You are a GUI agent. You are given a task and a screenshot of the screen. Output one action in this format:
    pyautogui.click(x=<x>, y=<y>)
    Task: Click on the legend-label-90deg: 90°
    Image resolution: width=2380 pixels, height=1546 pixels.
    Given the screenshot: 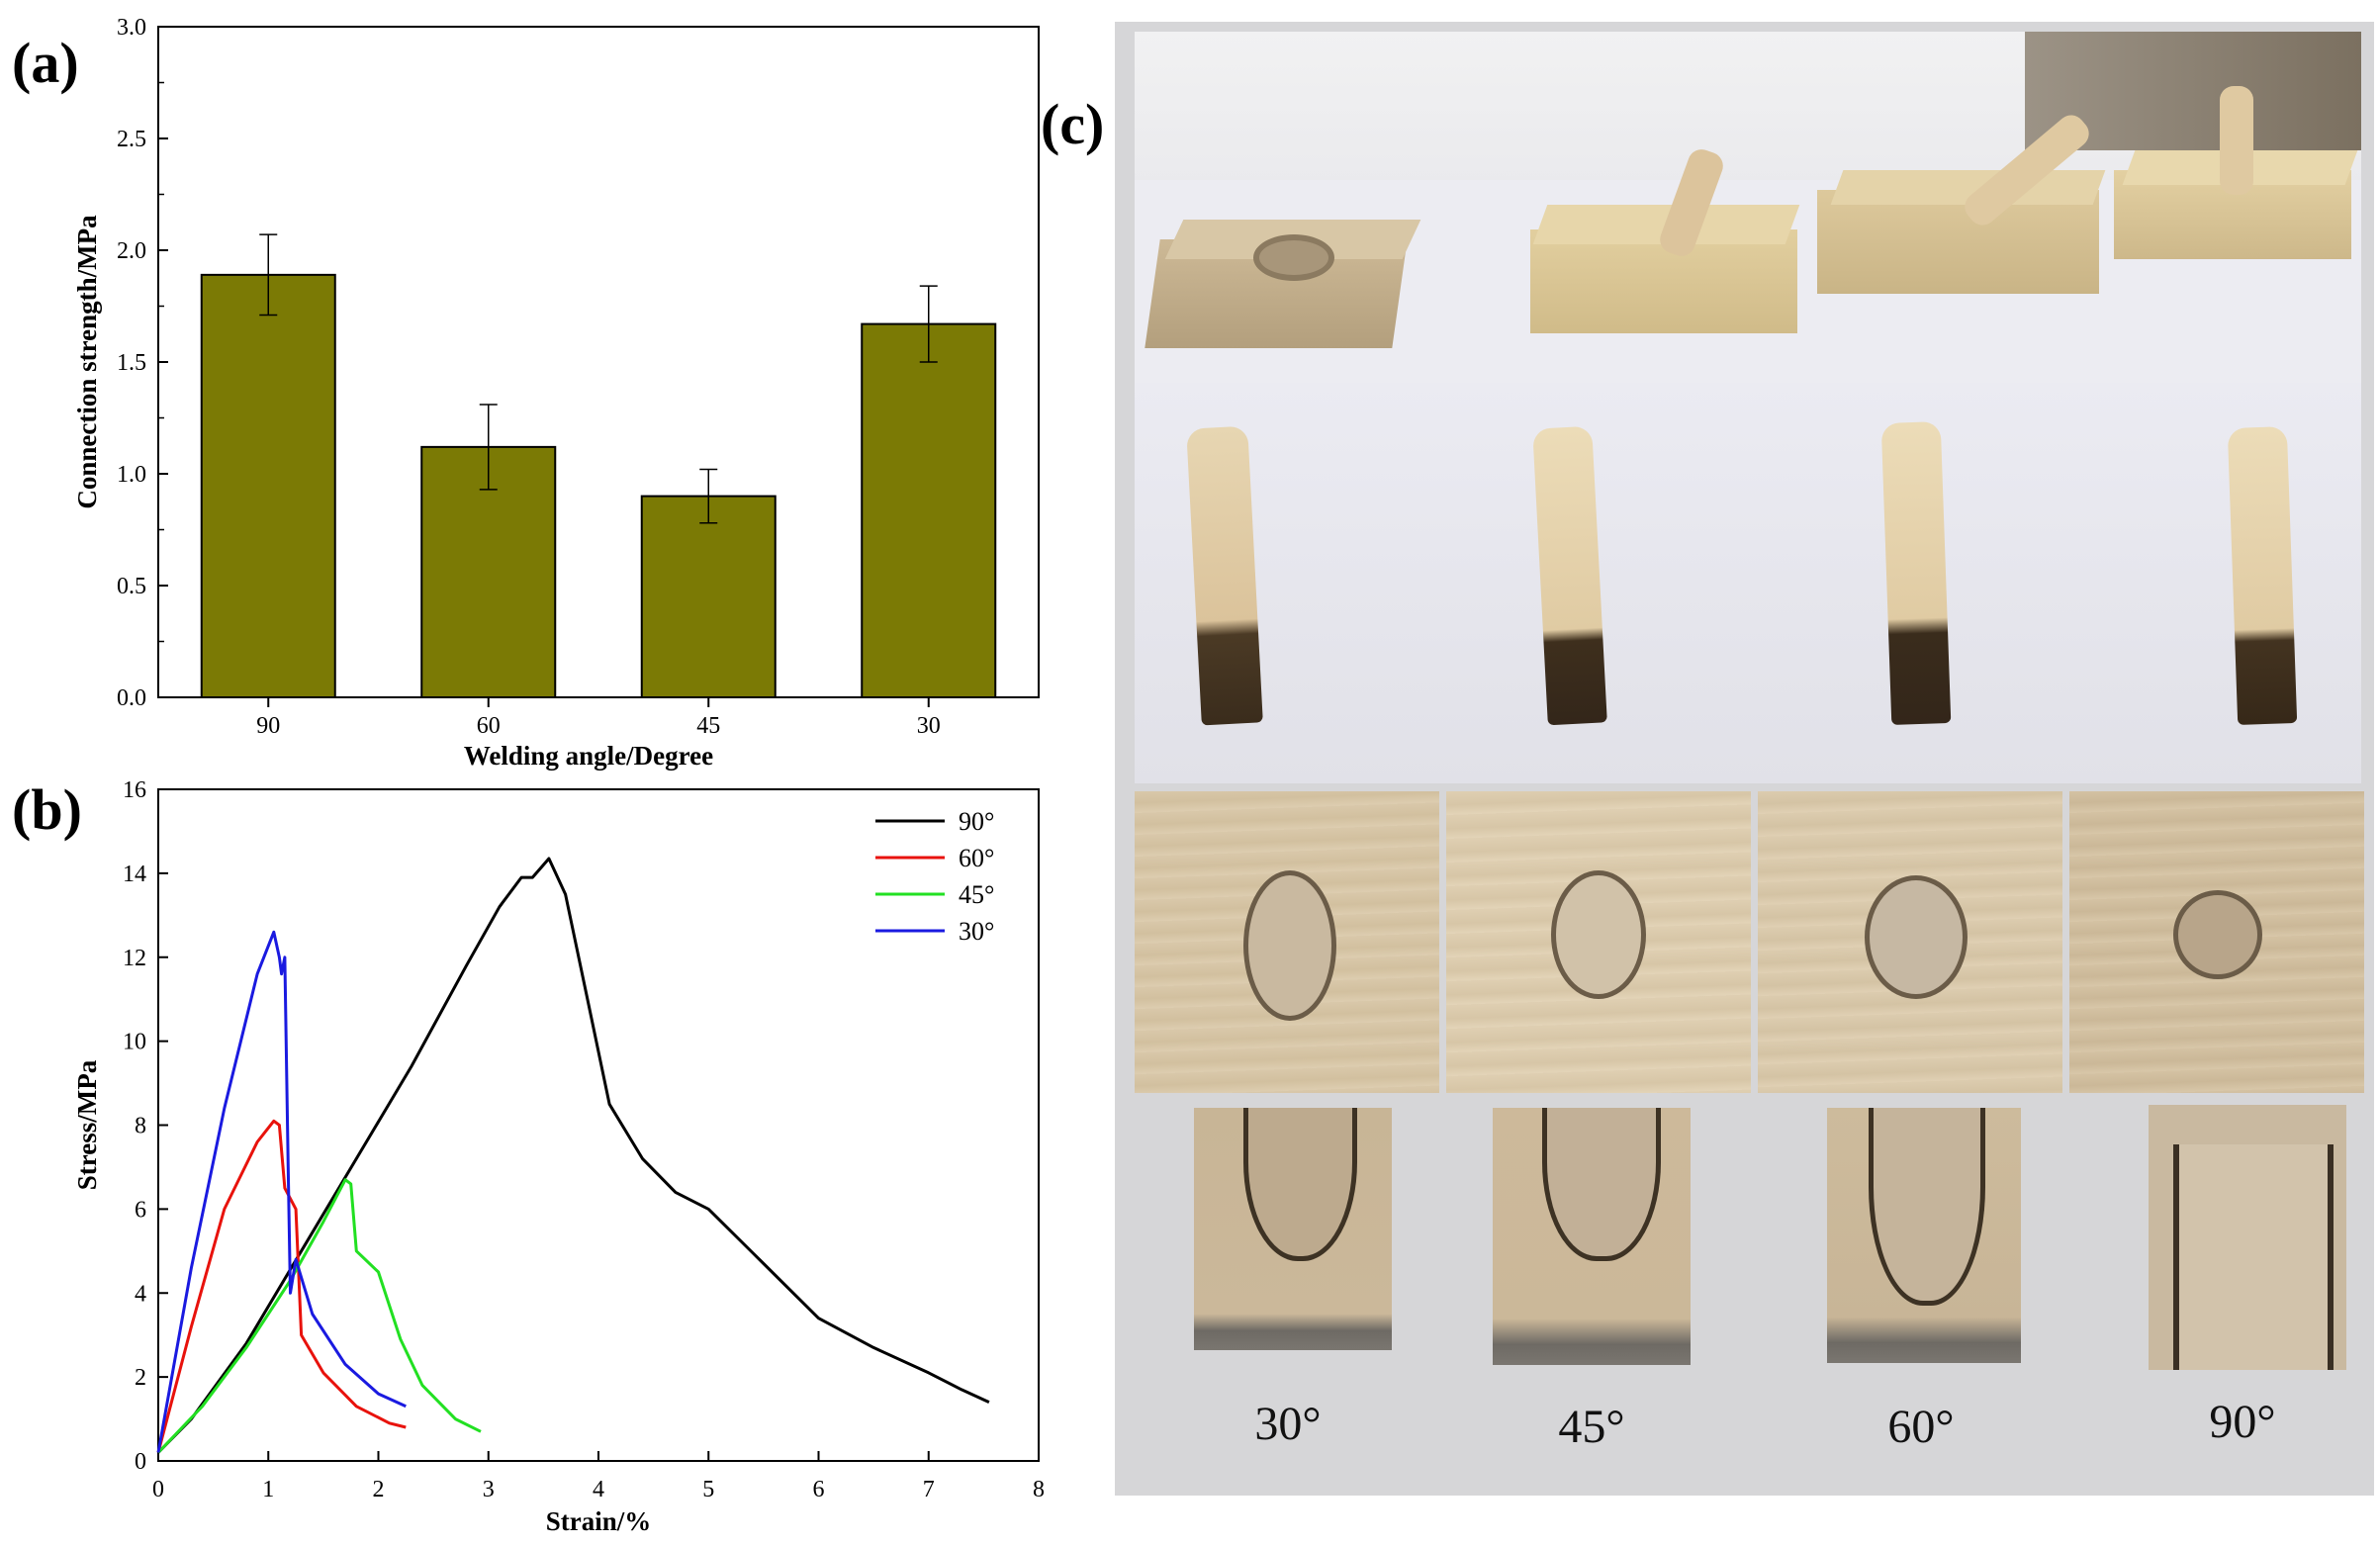 What is the action you would take?
    pyautogui.click(x=976, y=821)
    